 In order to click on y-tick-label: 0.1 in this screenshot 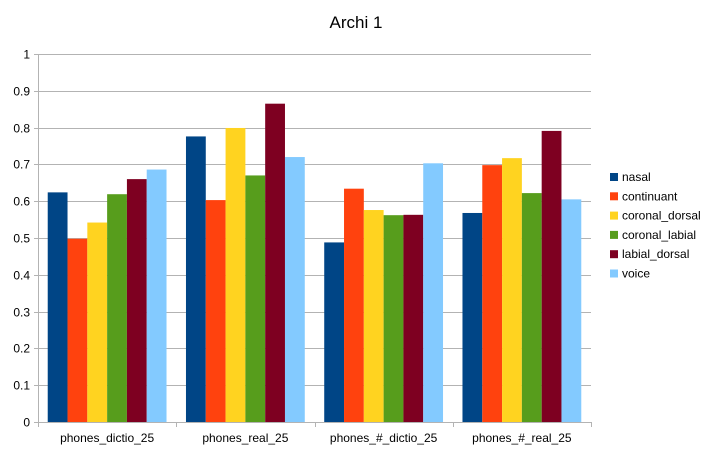, I will do `click(21, 386)`.